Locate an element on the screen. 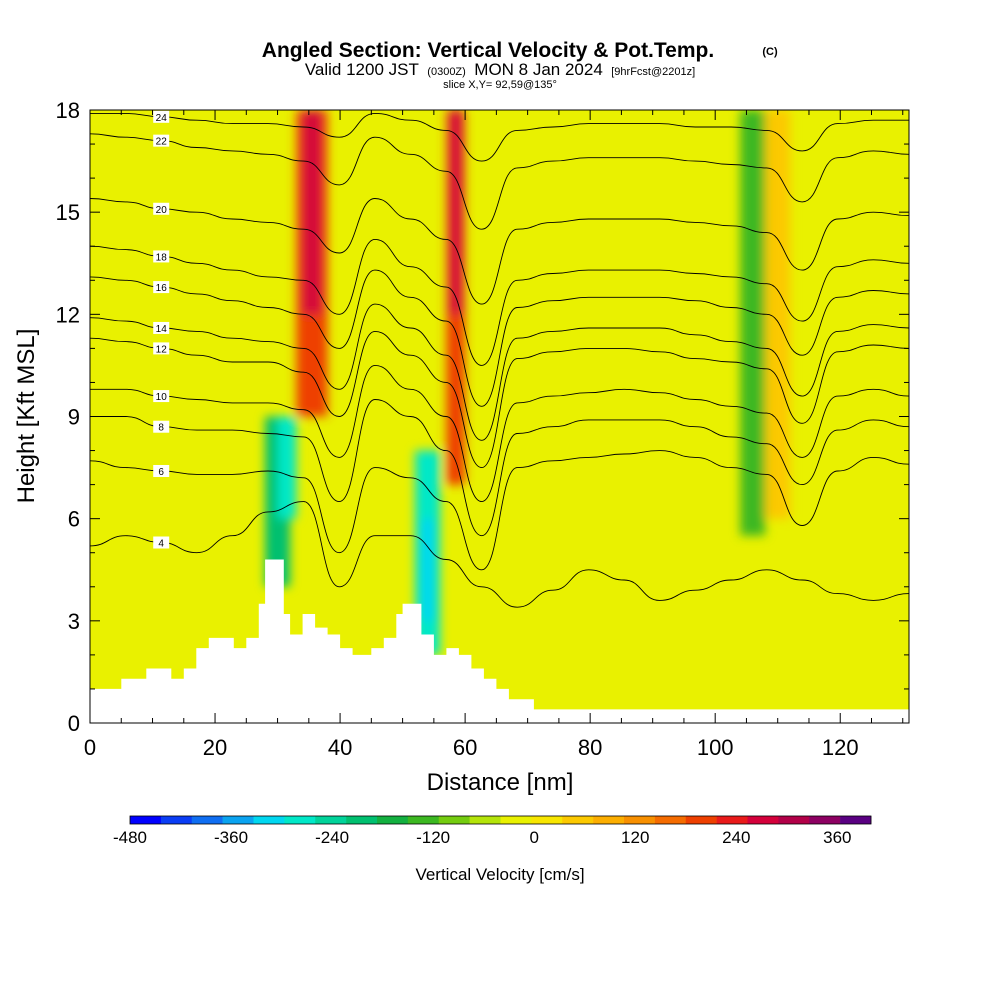  y-tick-label: 6 is located at coordinates (74, 519).